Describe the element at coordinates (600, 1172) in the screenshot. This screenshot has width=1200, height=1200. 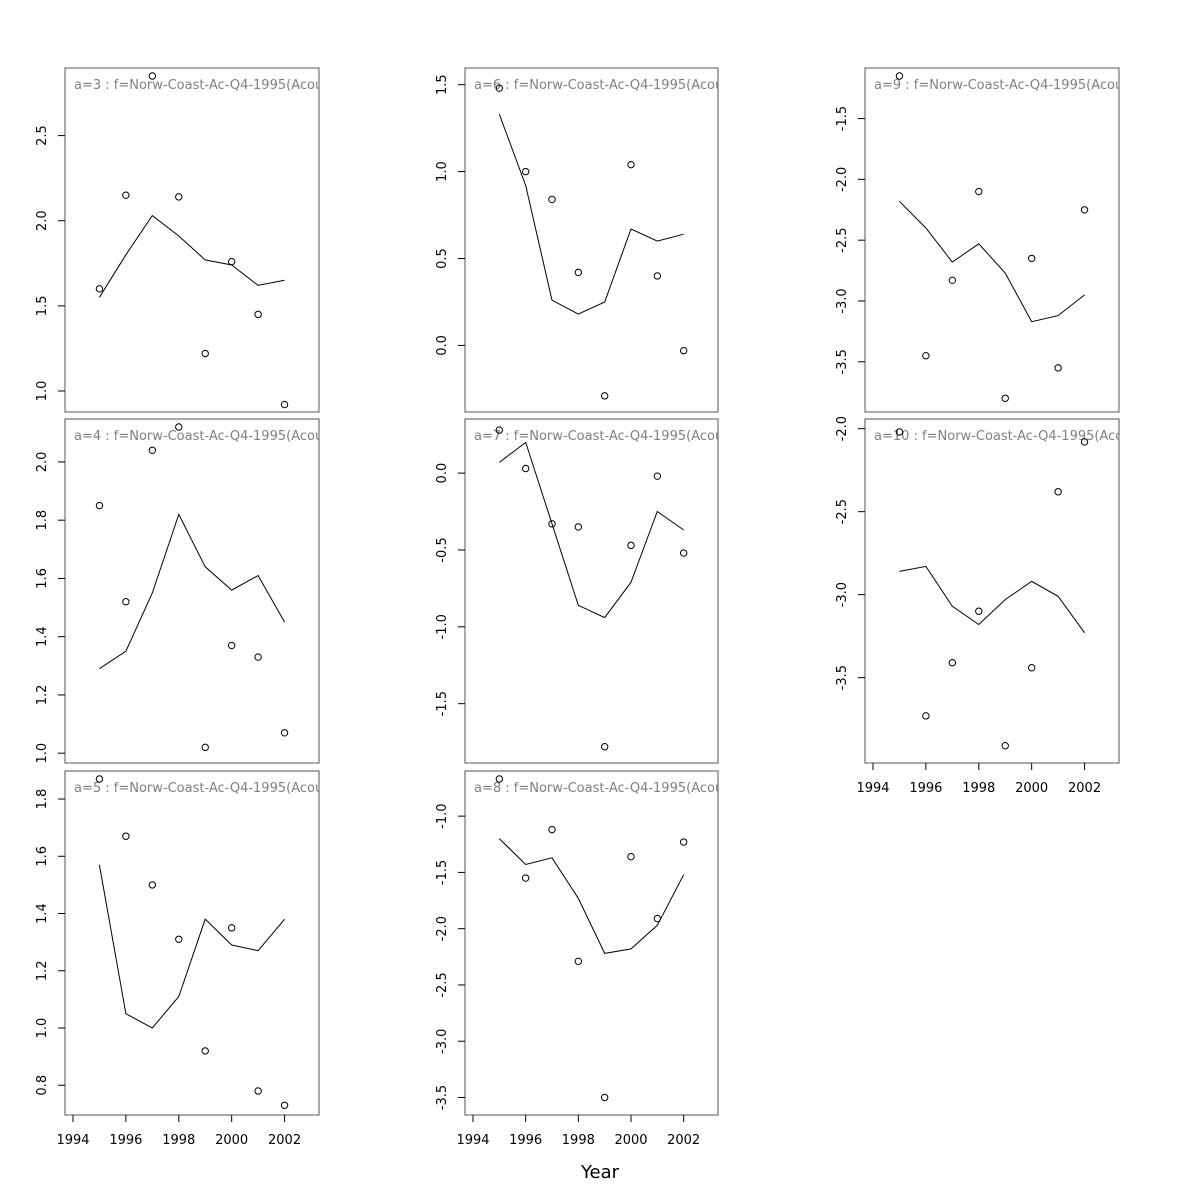
I see `x-axis-label: Year` at that location.